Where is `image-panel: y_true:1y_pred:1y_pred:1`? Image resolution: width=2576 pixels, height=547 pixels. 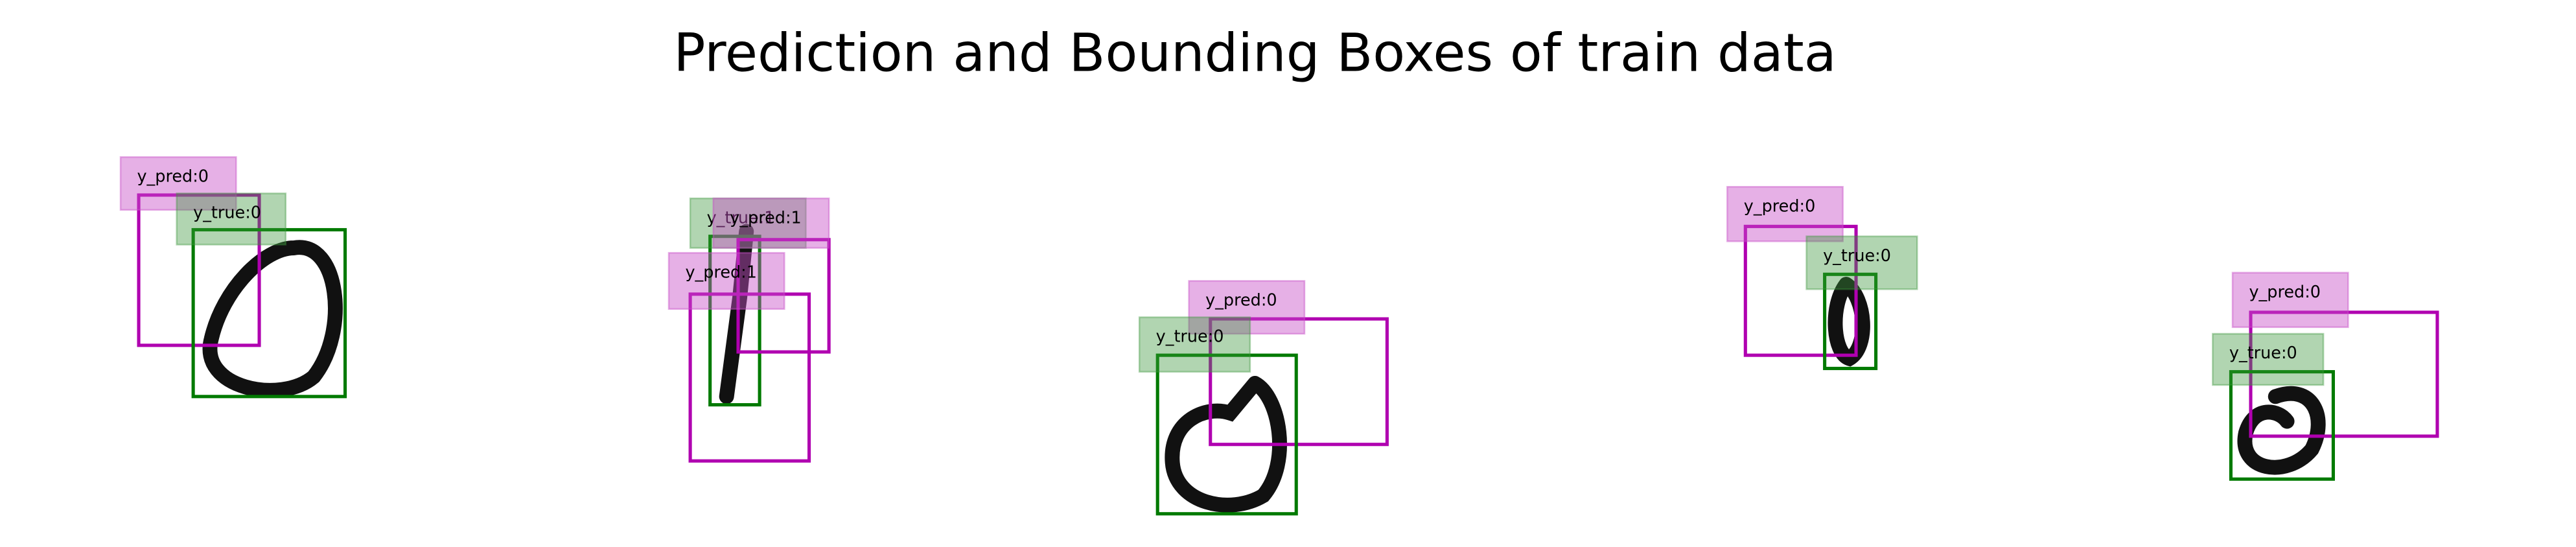
image-panel: y_true:1y_pred:1y_pred:1 is located at coordinates (772, 343).